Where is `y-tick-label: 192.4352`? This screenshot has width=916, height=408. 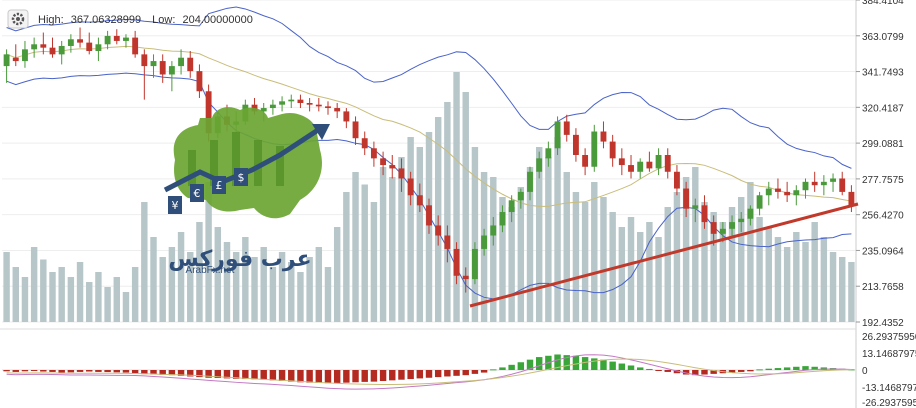 y-tick-label: 192.4352 is located at coordinates (883, 323).